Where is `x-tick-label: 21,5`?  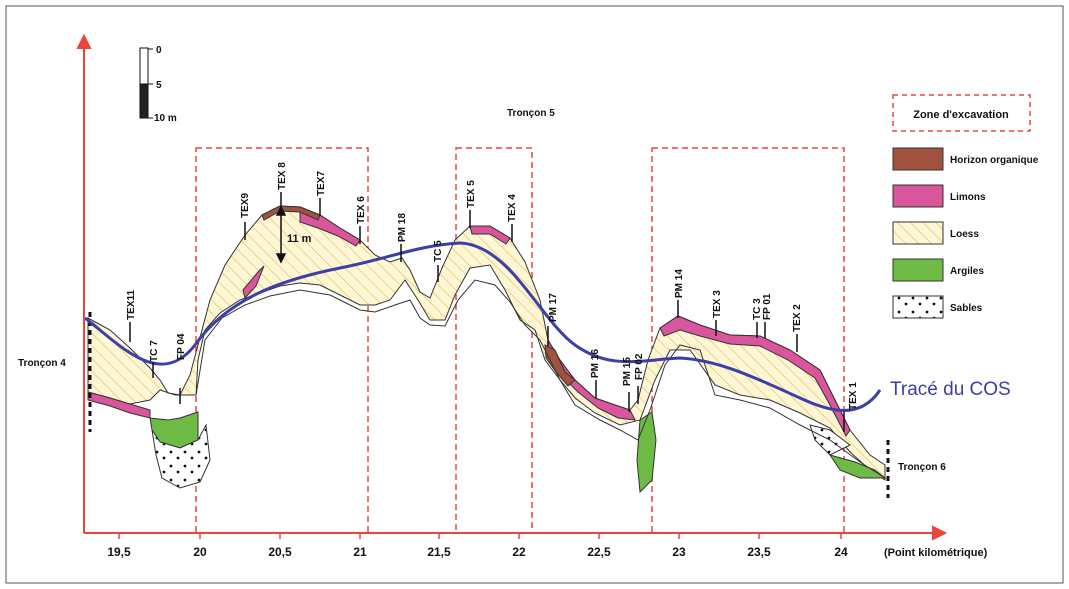
x-tick-label: 21,5 is located at coordinates (439, 552).